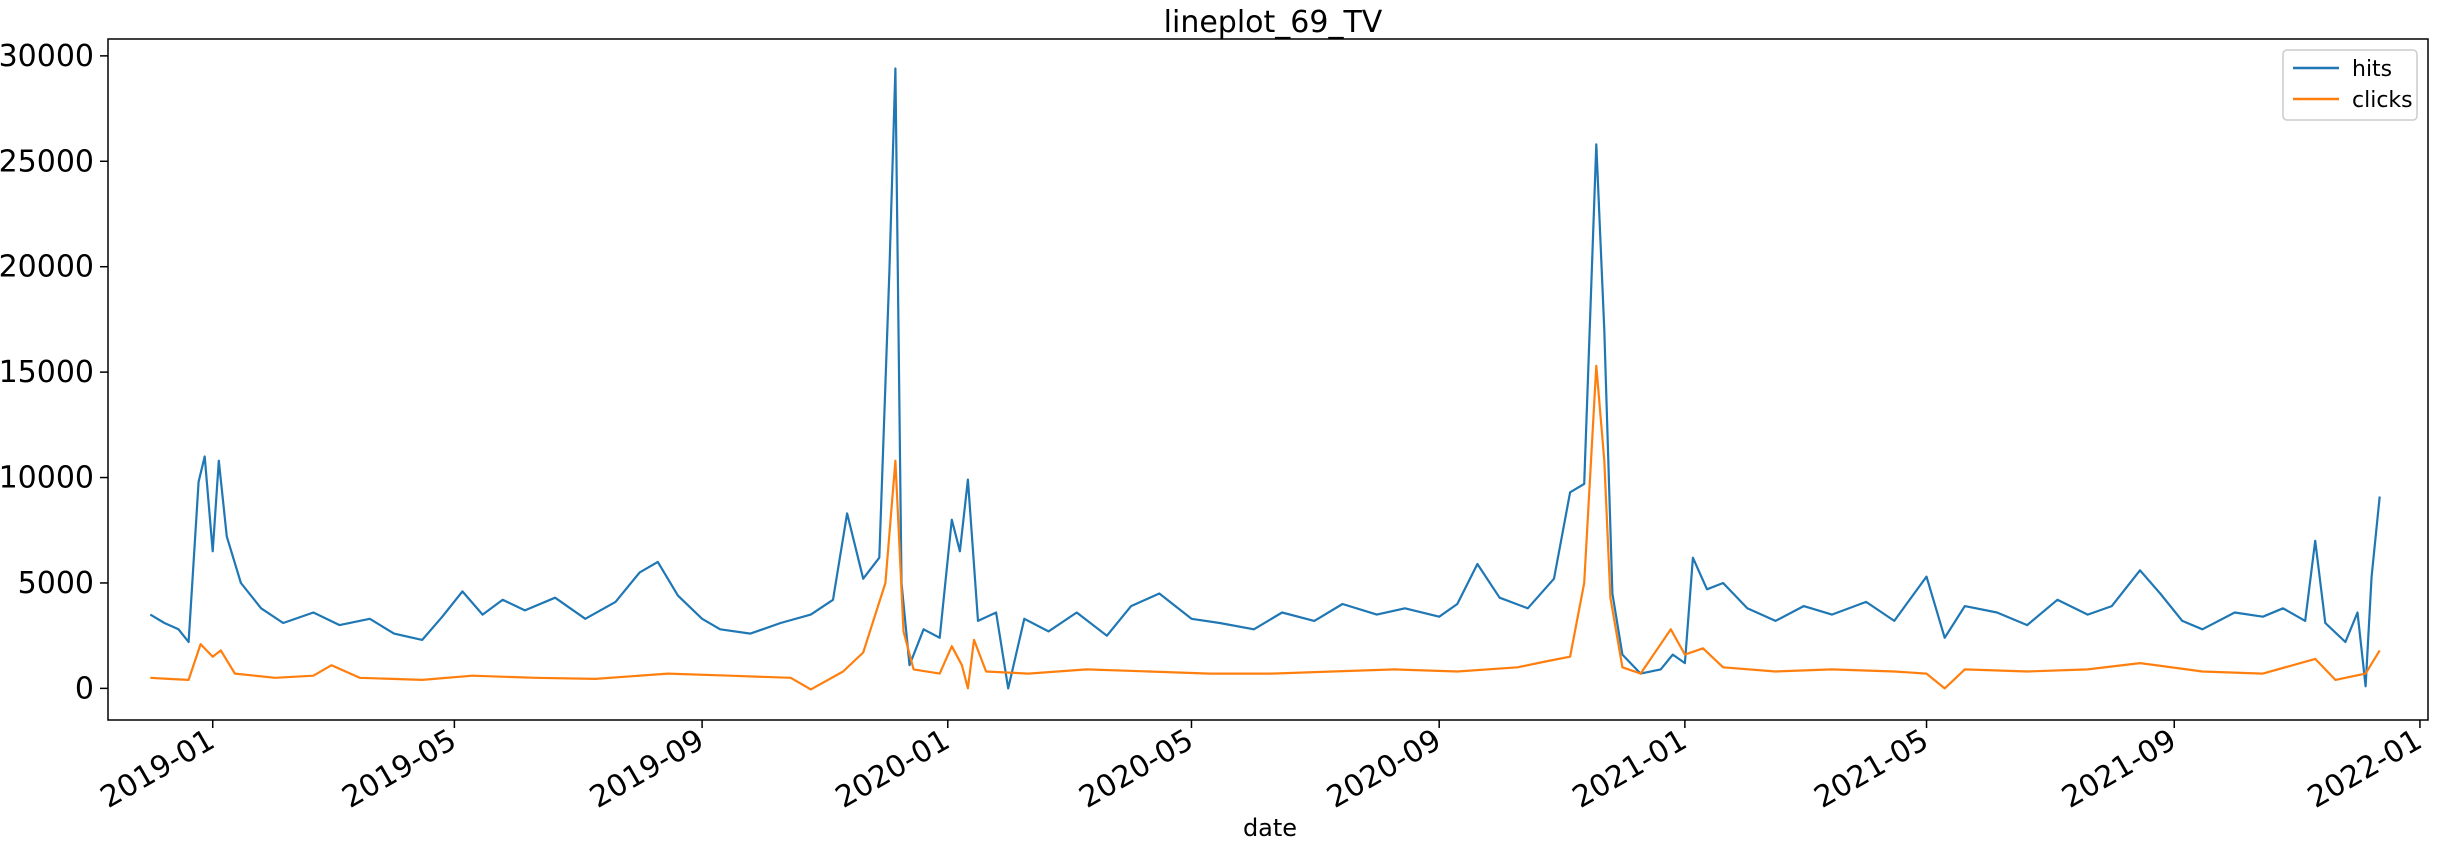  Describe the element at coordinates (1270, 828) in the screenshot. I see `x-axis-title: date` at that location.